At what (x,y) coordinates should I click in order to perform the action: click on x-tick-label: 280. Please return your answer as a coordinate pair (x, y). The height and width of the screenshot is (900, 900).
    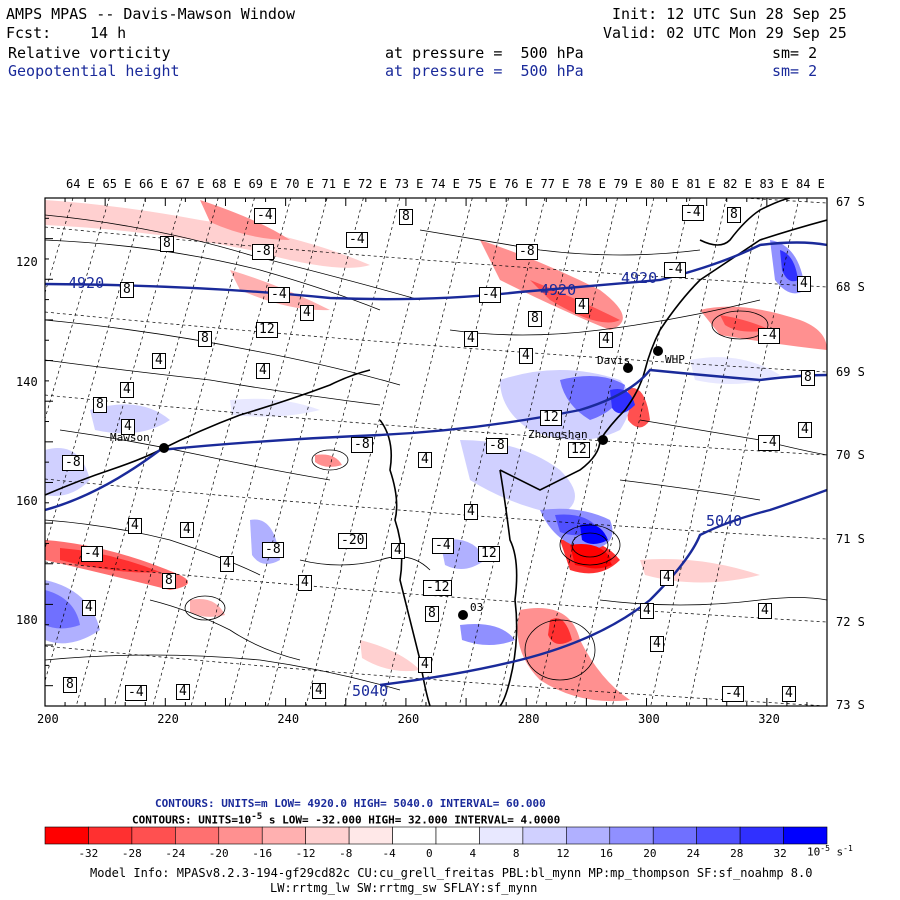
    Looking at the image, I should click on (528, 719).